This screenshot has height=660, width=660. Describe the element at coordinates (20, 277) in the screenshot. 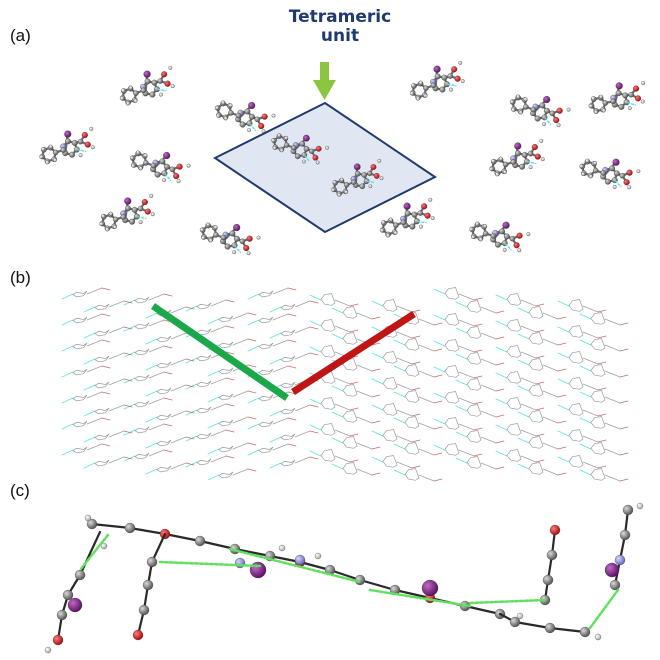

I see `panel-label-b: (b)` at that location.